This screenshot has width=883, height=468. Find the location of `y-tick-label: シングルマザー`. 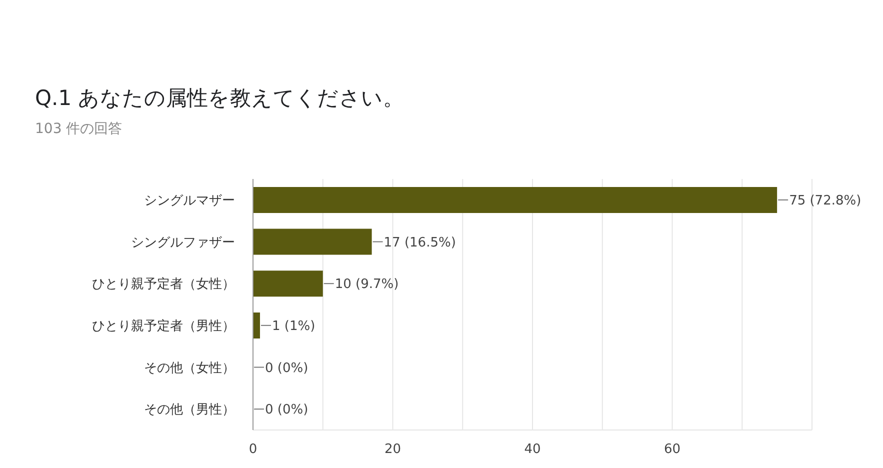

y-tick-label: シングルマザー is located at coordinates (189, 201).